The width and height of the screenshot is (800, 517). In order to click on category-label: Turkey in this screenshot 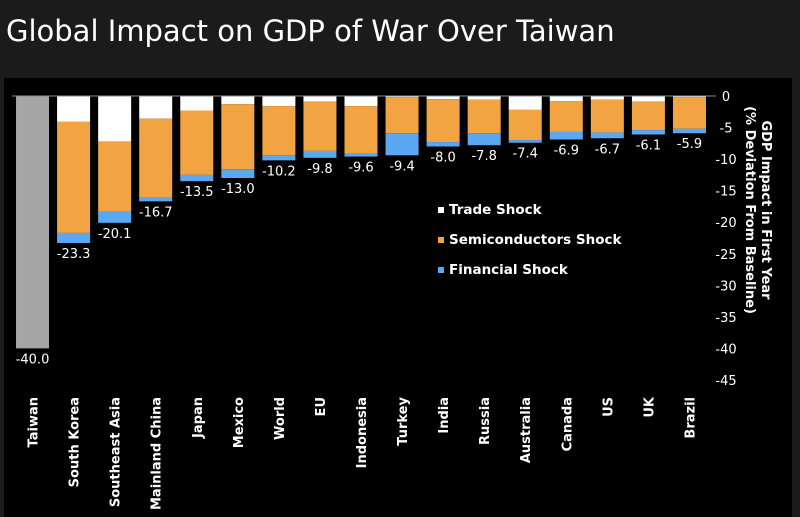, I will do `click(403, 420)`.